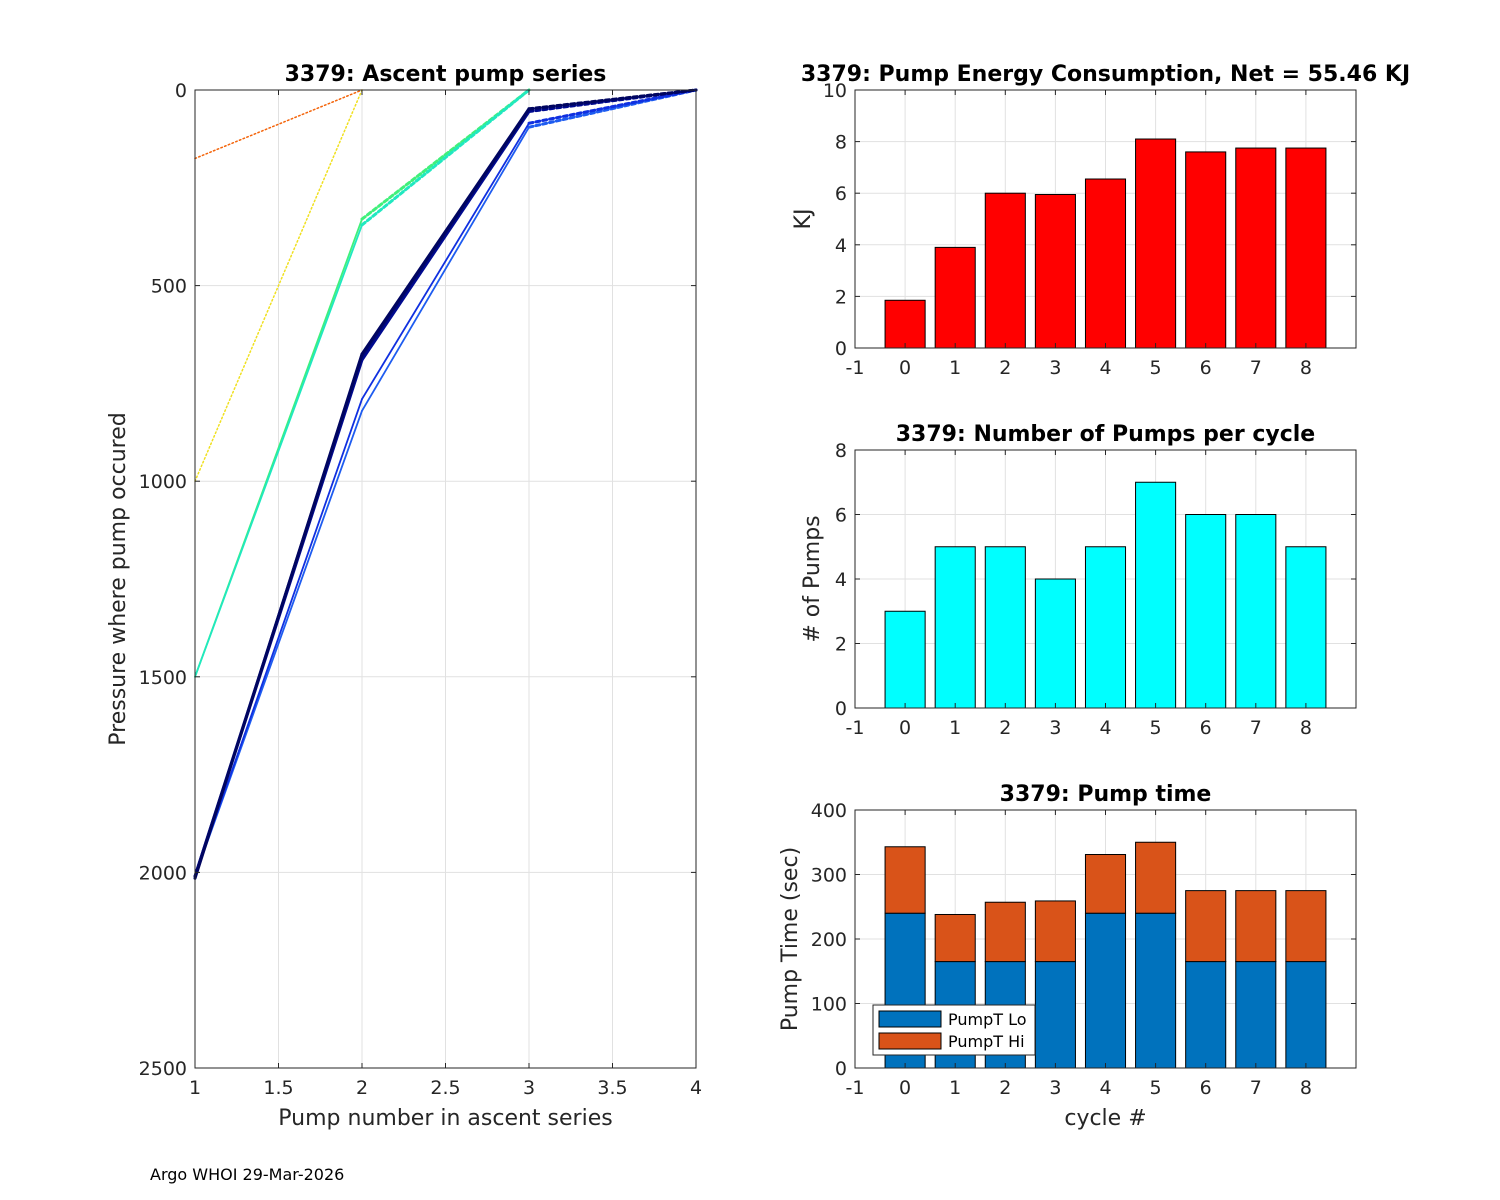  What do you see at coordinates (445, 1088) in the screenshot?
I see `x-tick-label: 2.5` at bounding box center [445, 1088].